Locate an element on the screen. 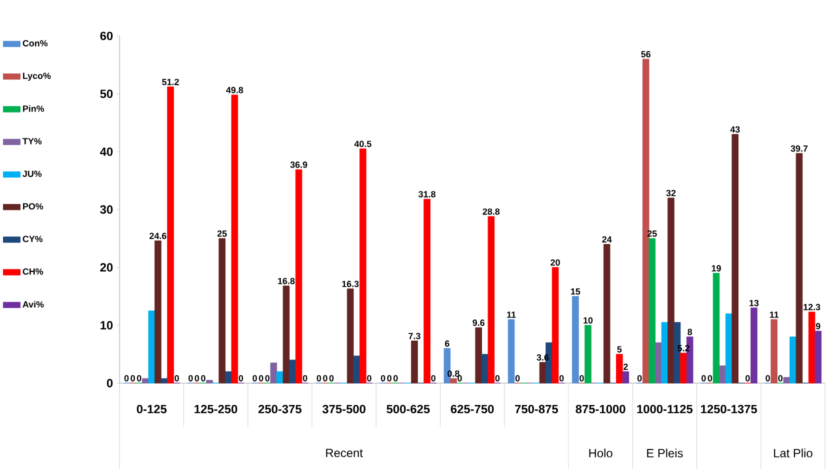  legend-label: TY% is located at coordinates (32, 141).